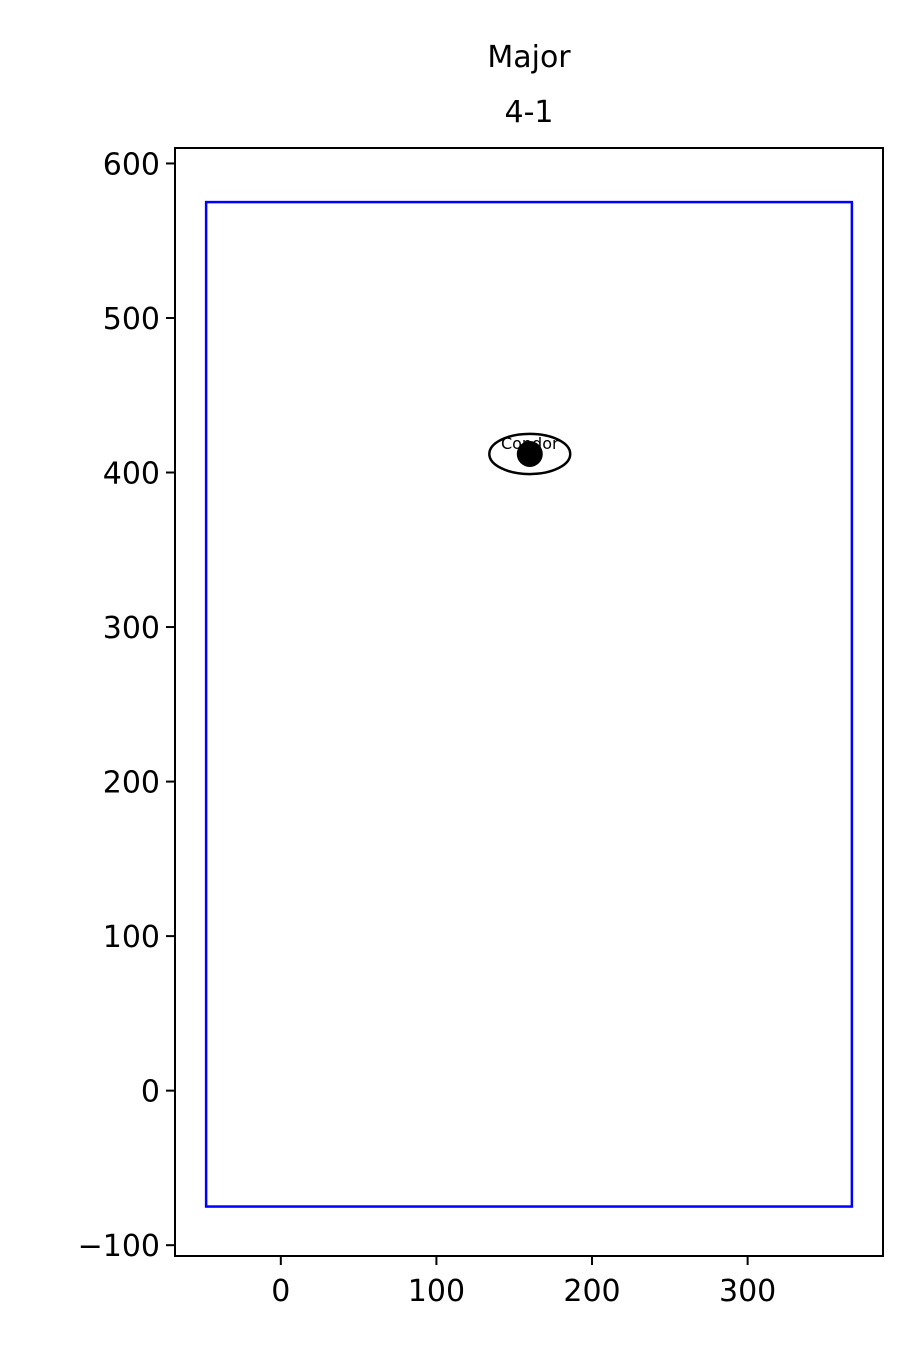  I want to click on x-tick-label: 200, so click(591, 1291).